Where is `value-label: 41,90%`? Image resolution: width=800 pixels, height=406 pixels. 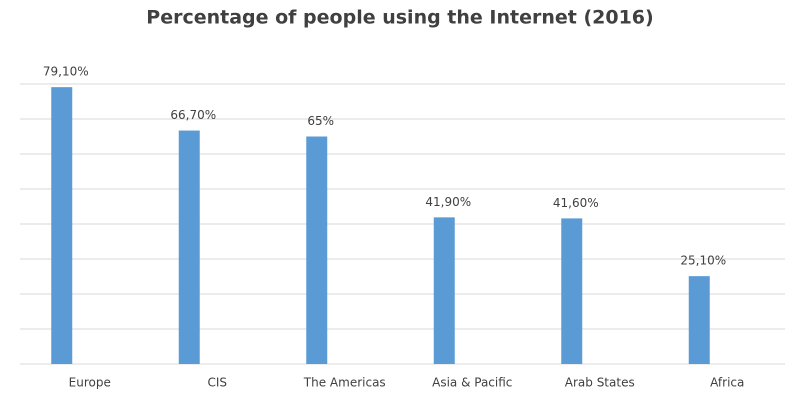 value-label: 41,90% is located at coordinates (448, 202).